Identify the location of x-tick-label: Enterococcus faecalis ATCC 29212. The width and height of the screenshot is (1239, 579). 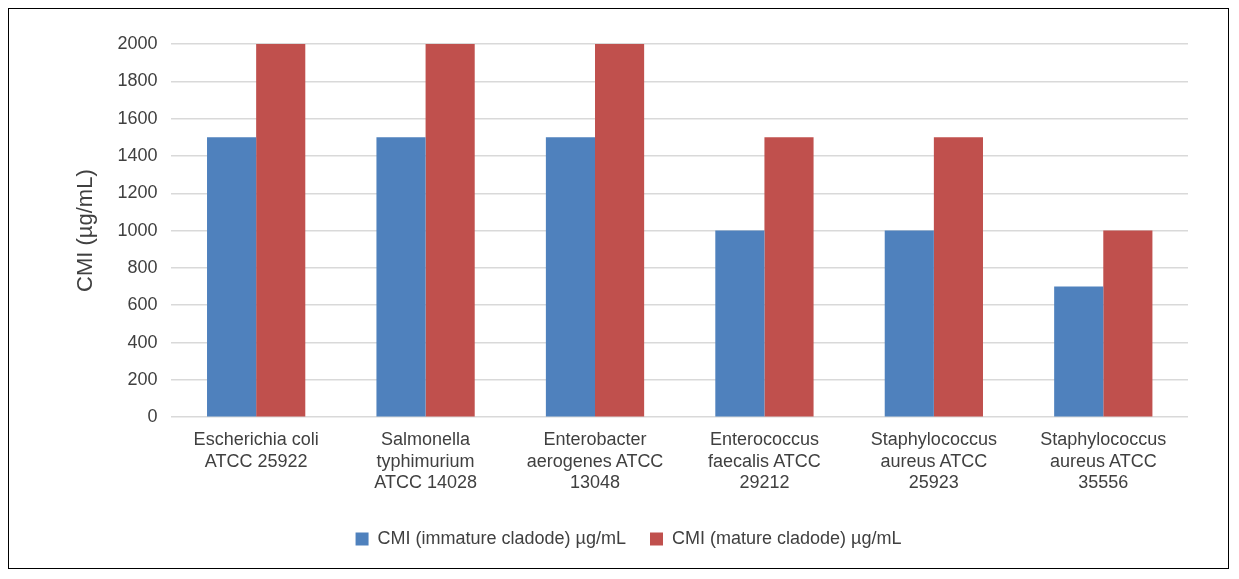
(764, 460).